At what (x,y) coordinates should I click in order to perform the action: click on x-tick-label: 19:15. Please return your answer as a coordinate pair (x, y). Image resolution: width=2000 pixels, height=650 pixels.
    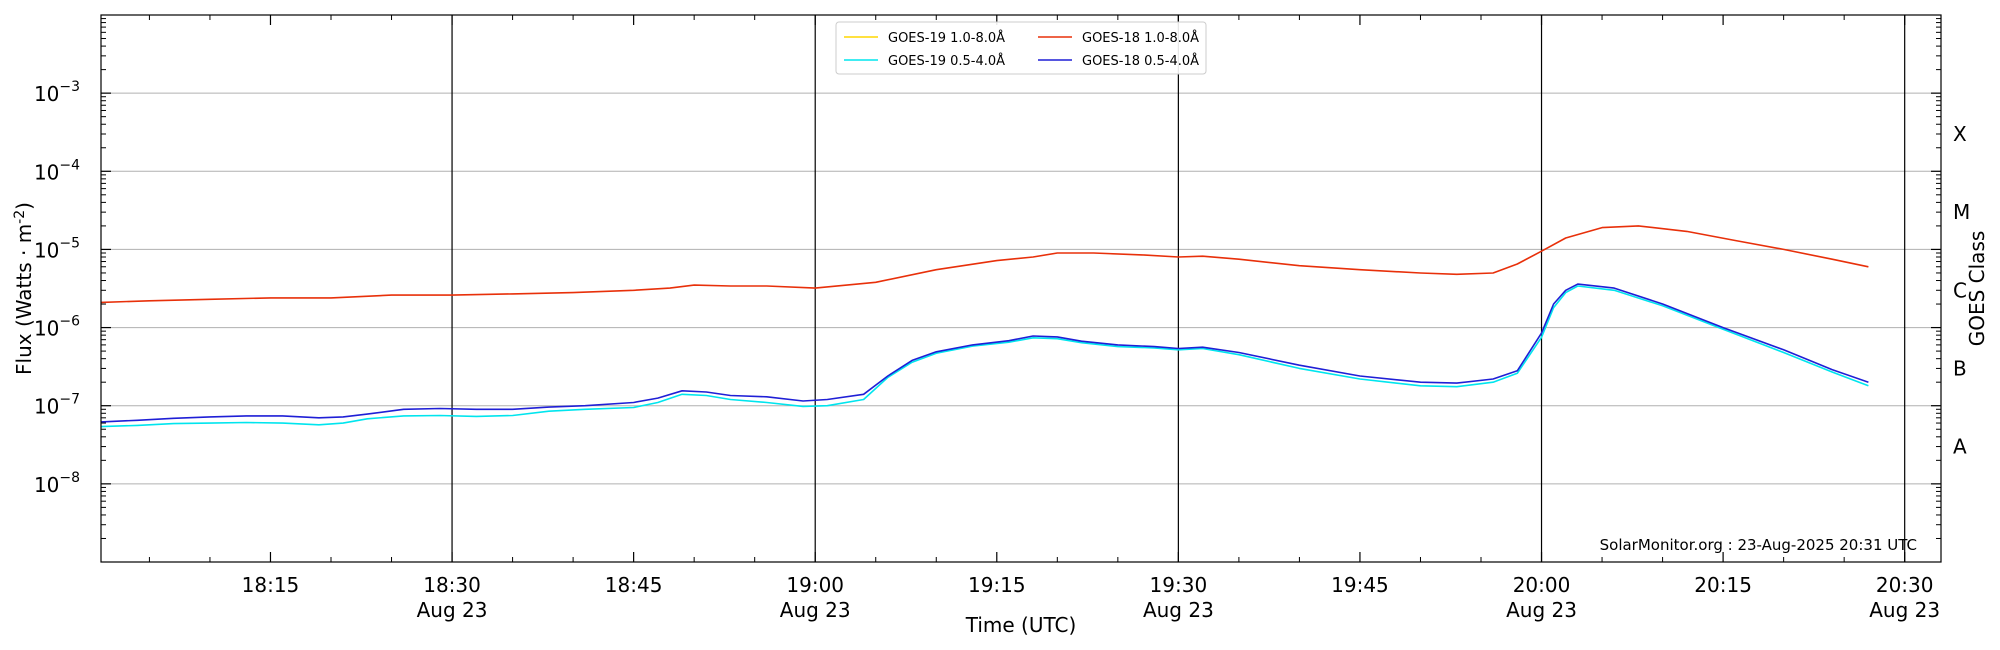
    Looking at the image, I should click on (997, 585).